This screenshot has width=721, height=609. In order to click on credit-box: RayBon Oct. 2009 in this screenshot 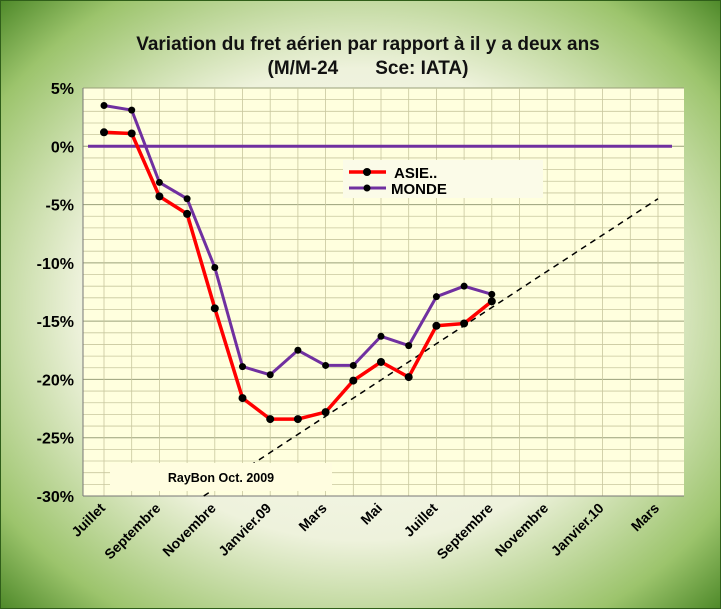, I will do `click(221, 477)`.